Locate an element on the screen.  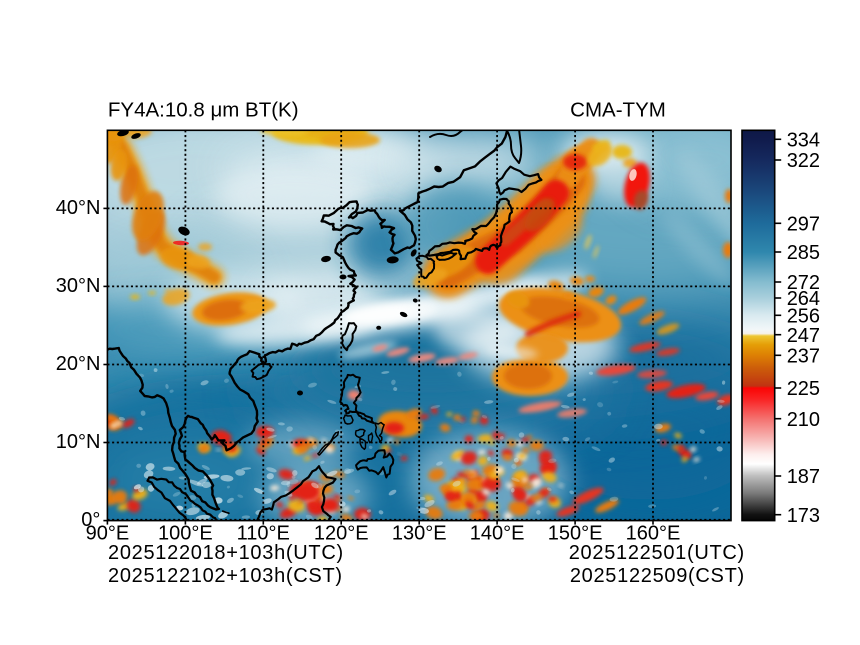
svg-text: 2025122509(CST) is located at coordinates (657, 576).